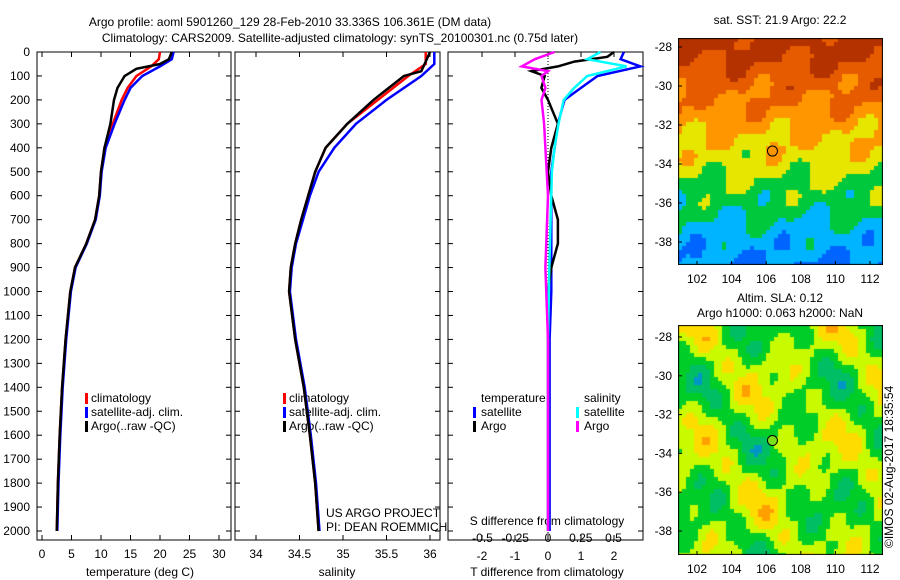  What do you see at coordinates (20, 100) in the screenshot?
I see `y-tick-label: 200` at bounding box center [20, 100].